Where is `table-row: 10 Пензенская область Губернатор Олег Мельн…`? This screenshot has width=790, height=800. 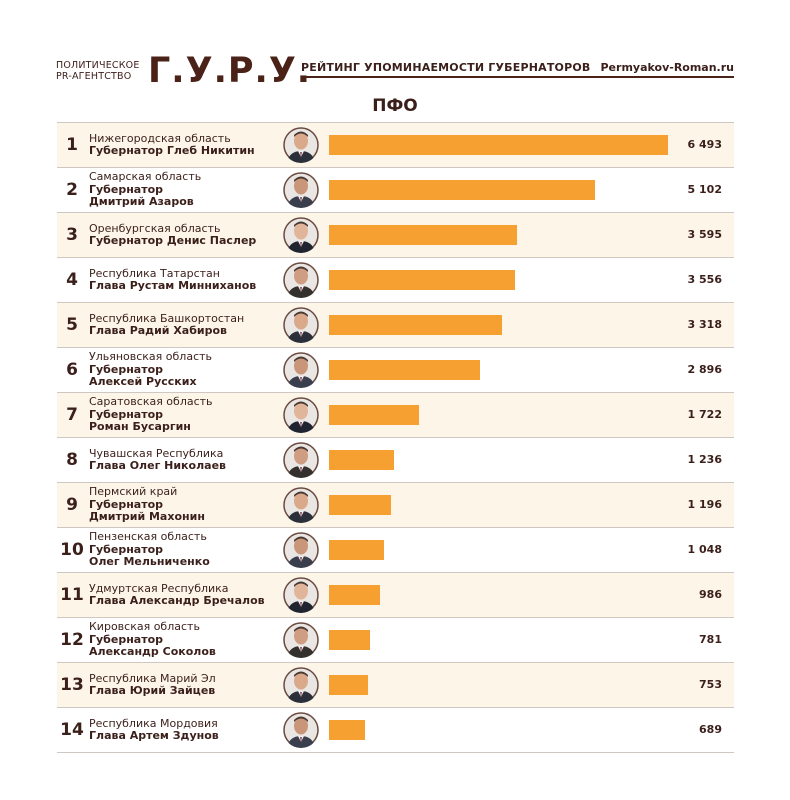
table-row: 10 Пензенская область Губернатор Олег Мельн… is located at coordinates (395, 550).